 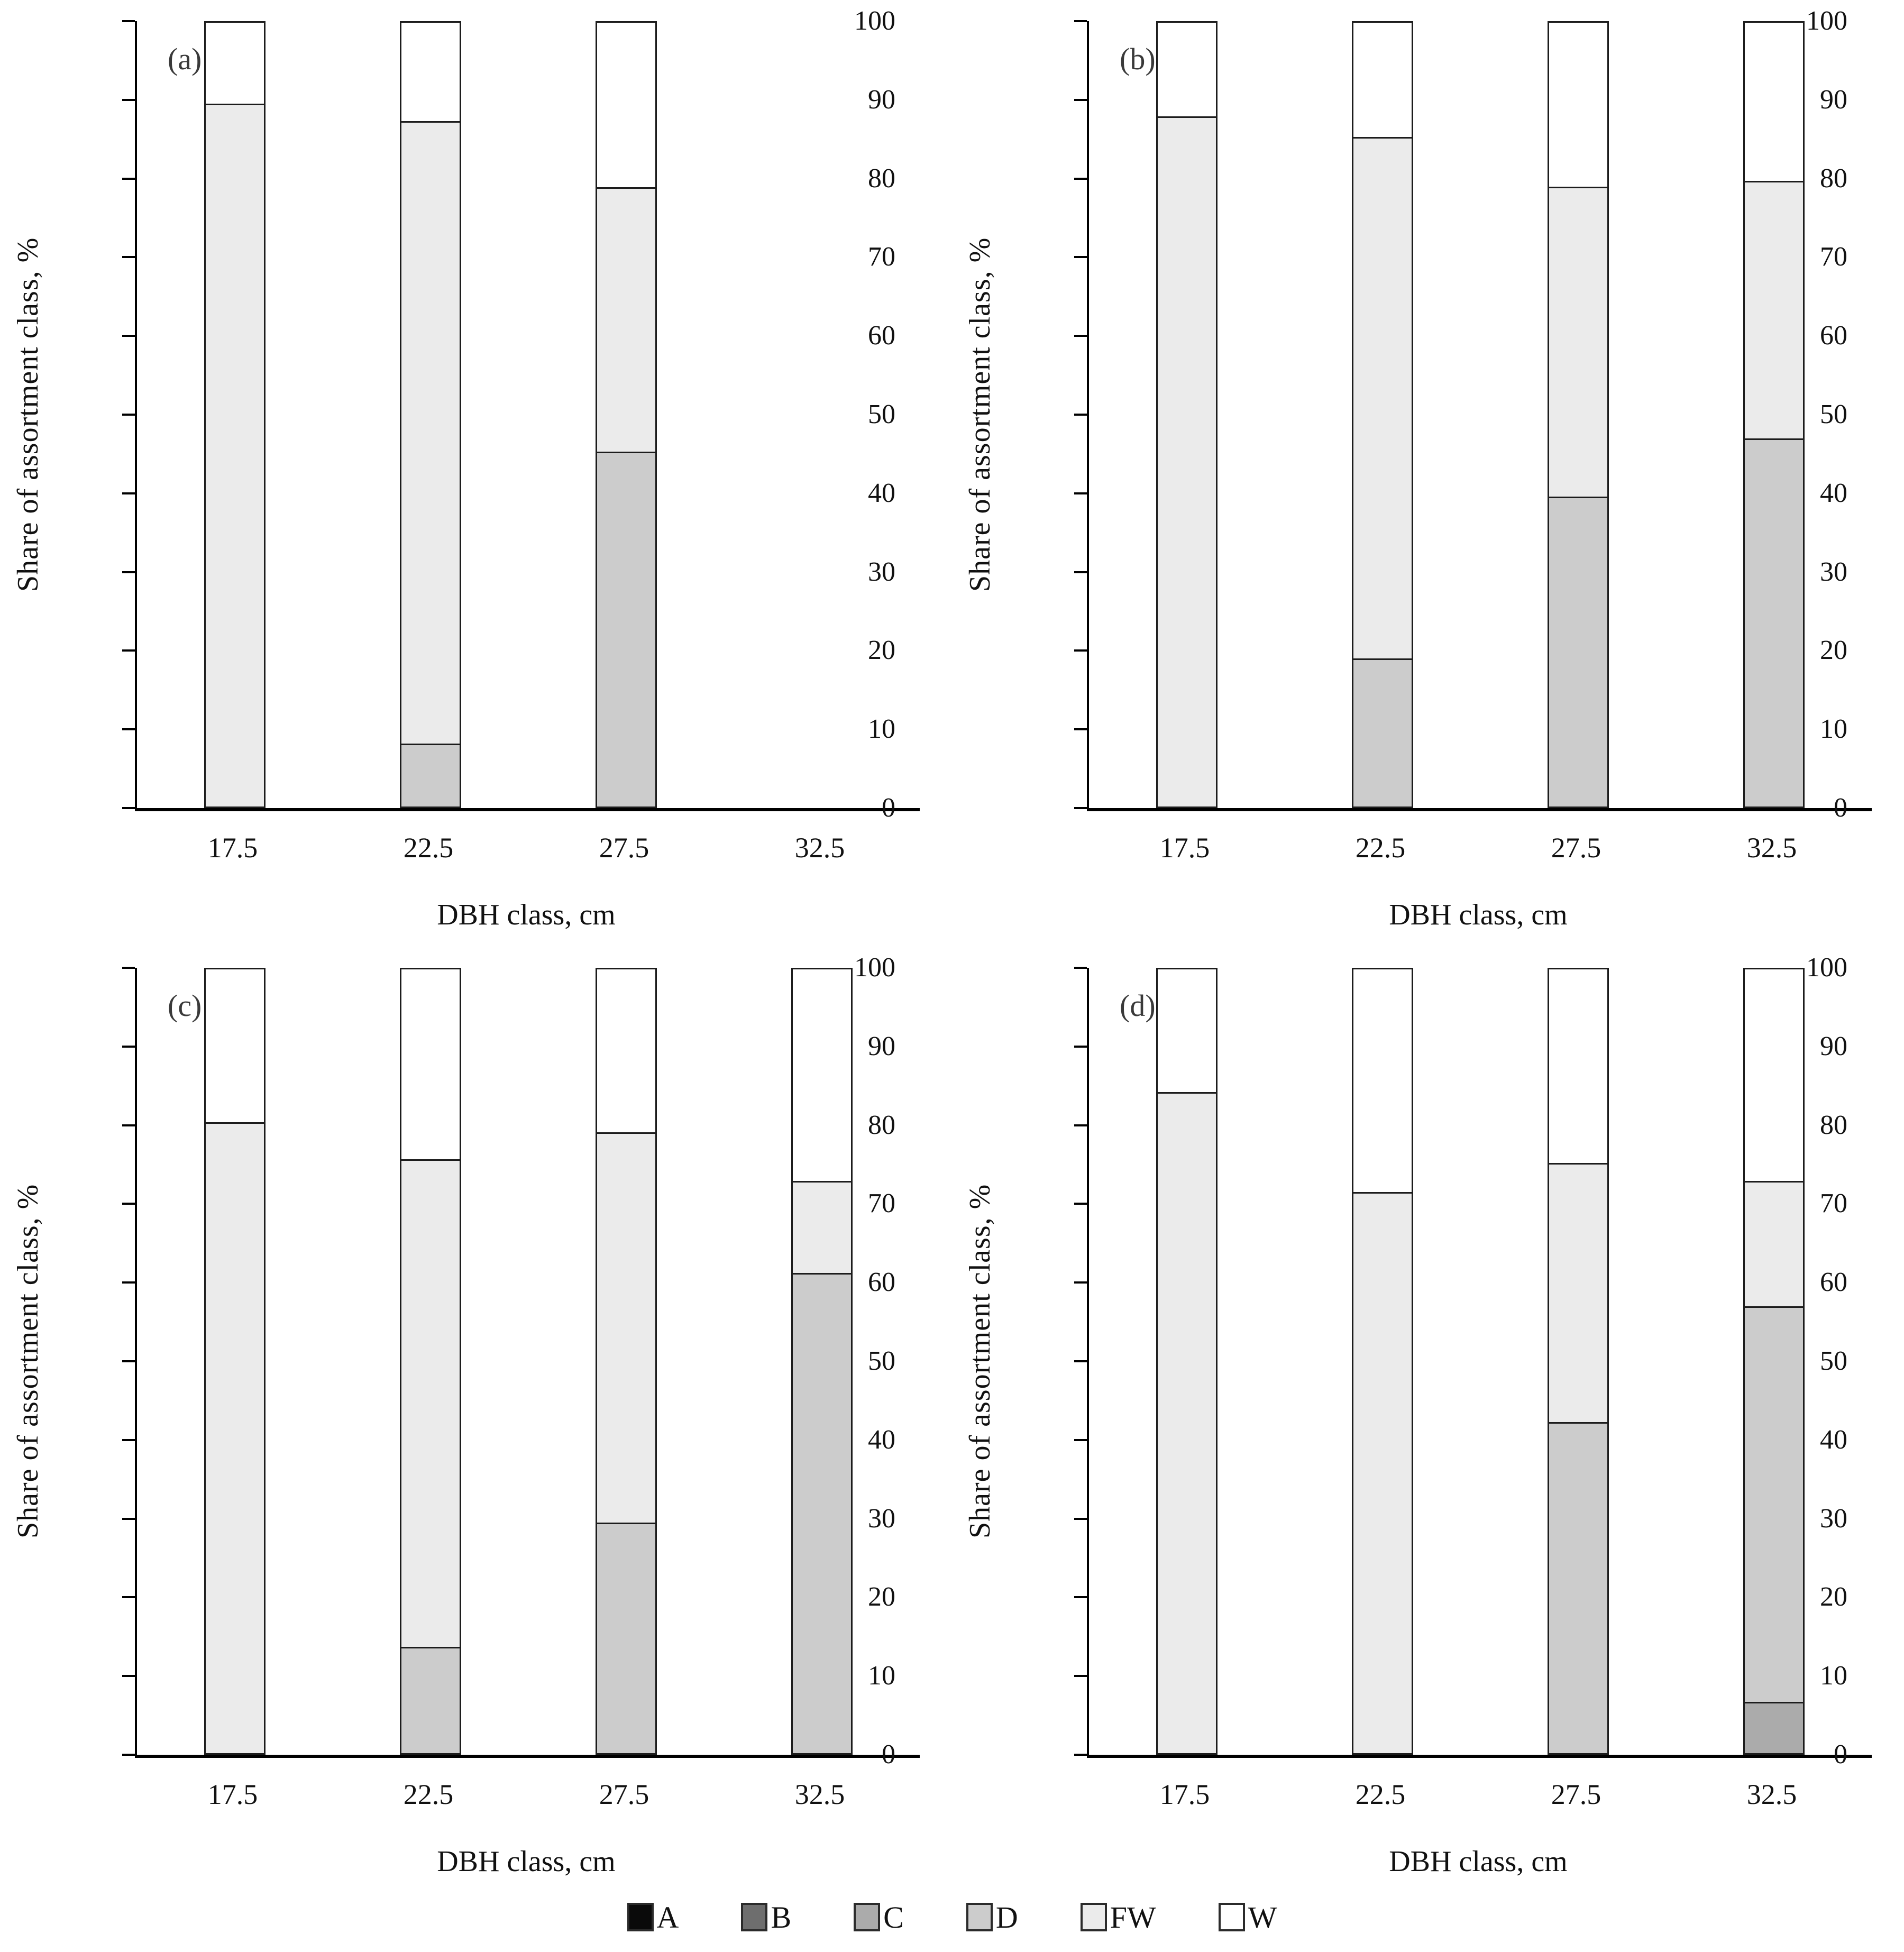 What do you see at coordinates (881, 1676) in the screenshot?
I see `y-tick-label-10: 10` at bounding box center [881, 1676].